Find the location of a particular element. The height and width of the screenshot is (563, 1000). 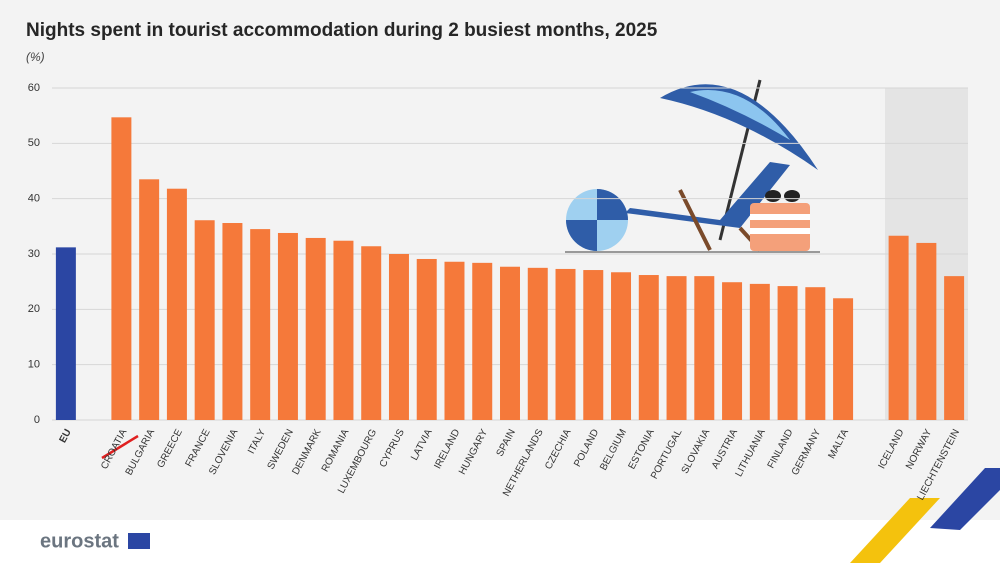

eu-flag is located at coordinates (139, 541).